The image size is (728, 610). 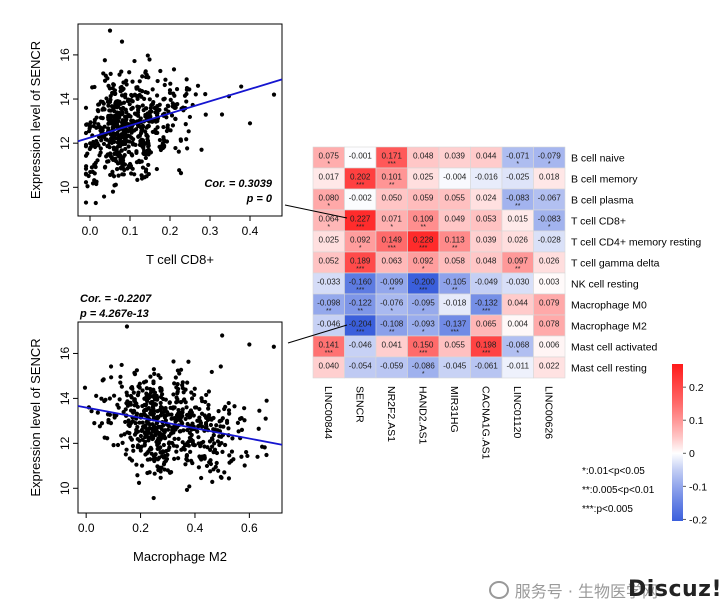 I want to click on heatmap-row-label: Macrophage M2, so click(x=609, y=327).